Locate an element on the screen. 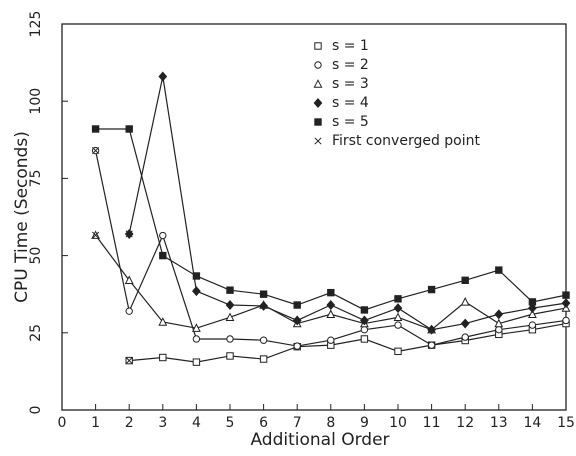 Image resolution: width=576 pixels, height=456 pixels. series-line is located at coordinates (348, 342).